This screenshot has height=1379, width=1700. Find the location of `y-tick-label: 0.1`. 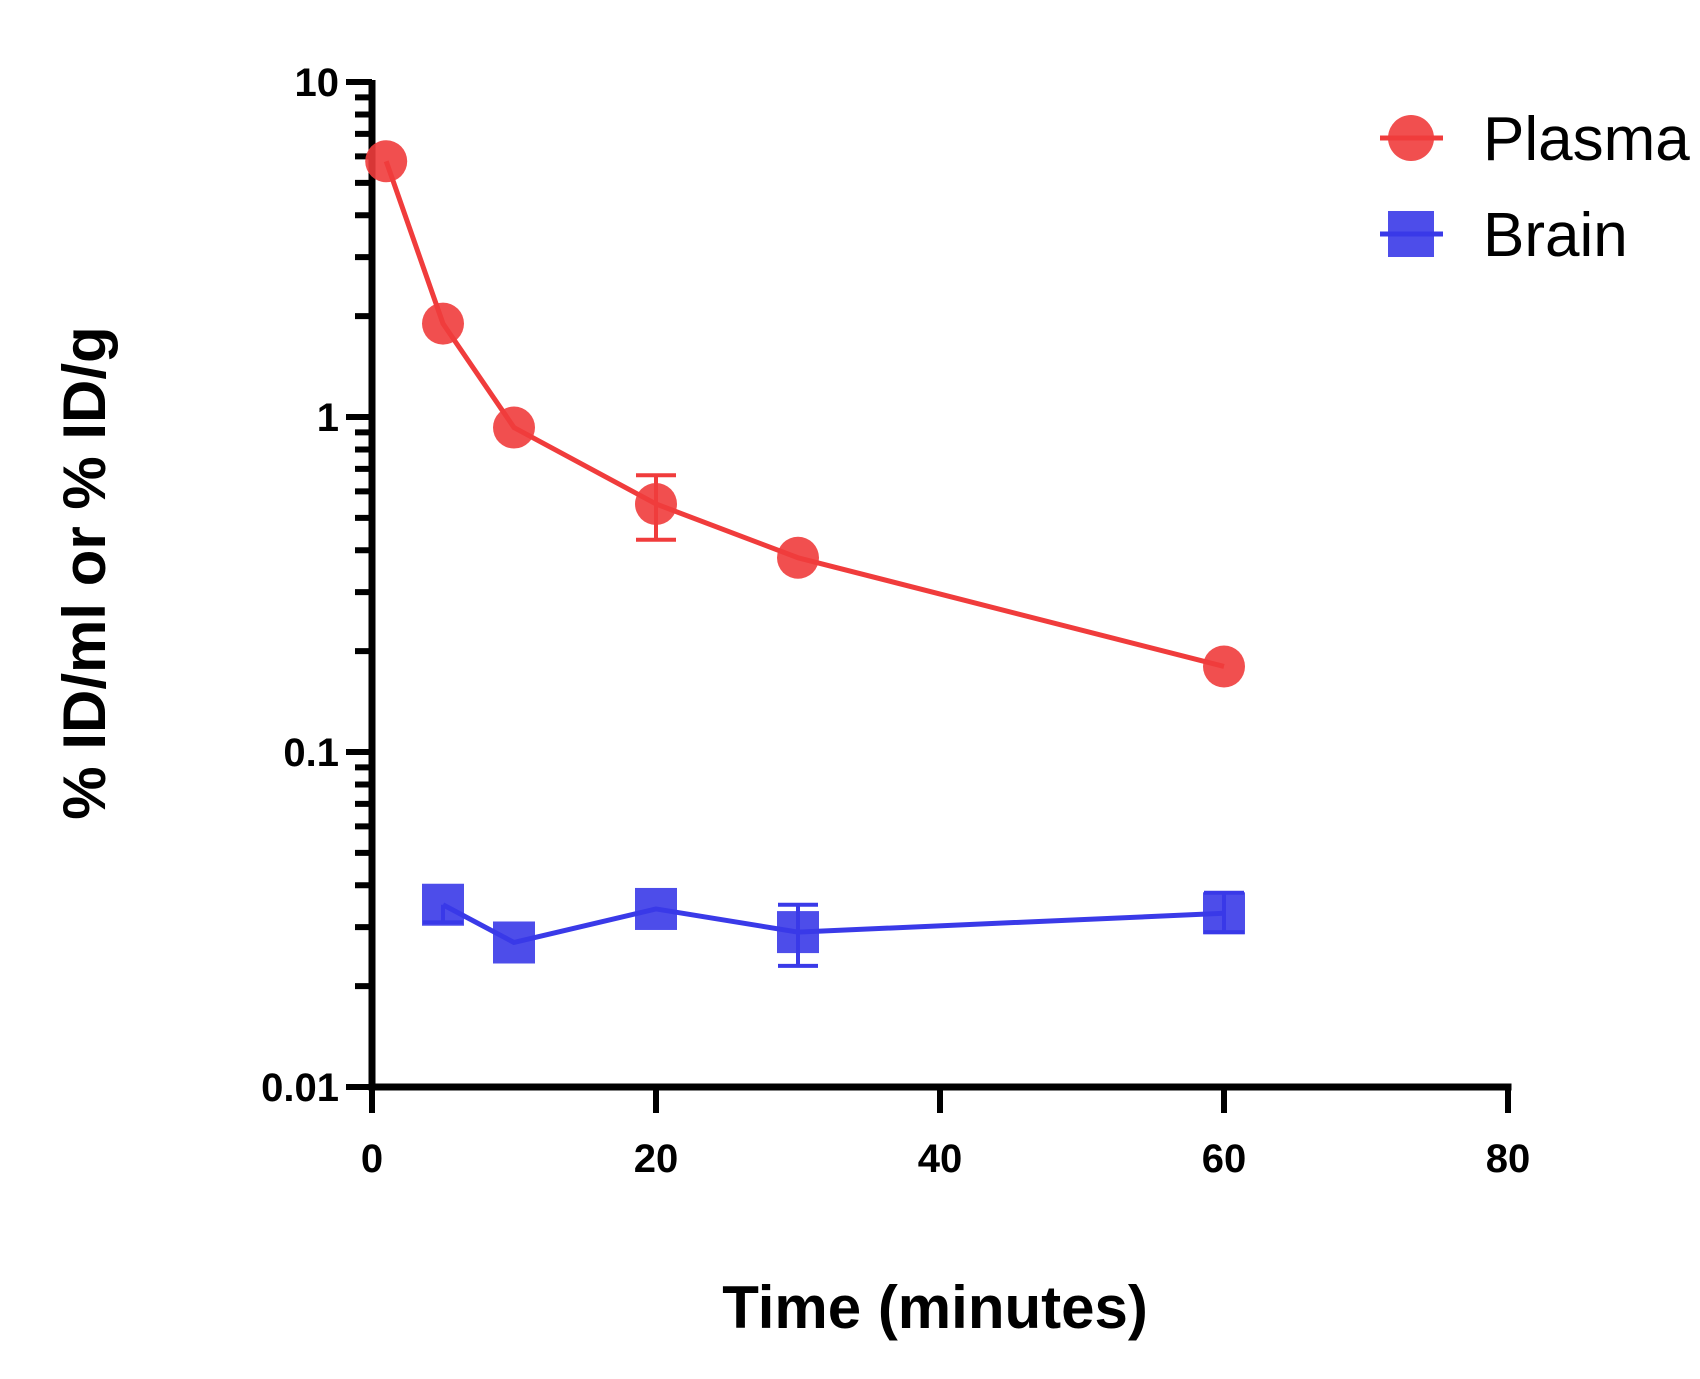

y-tick-label: 0.1 is located at coordinates (311, 753).